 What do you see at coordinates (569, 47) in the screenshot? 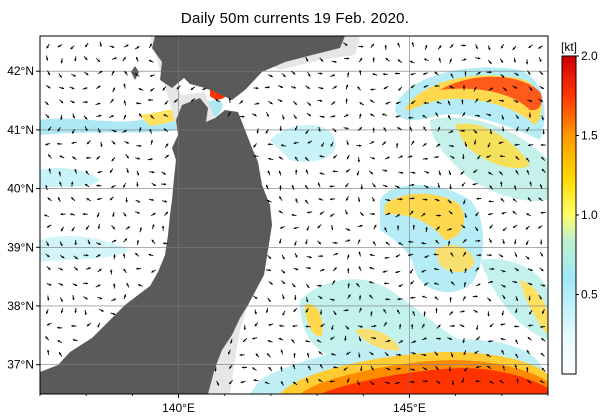
I see `colorbar-unit: [kt]` at bounding box center [569, 47].